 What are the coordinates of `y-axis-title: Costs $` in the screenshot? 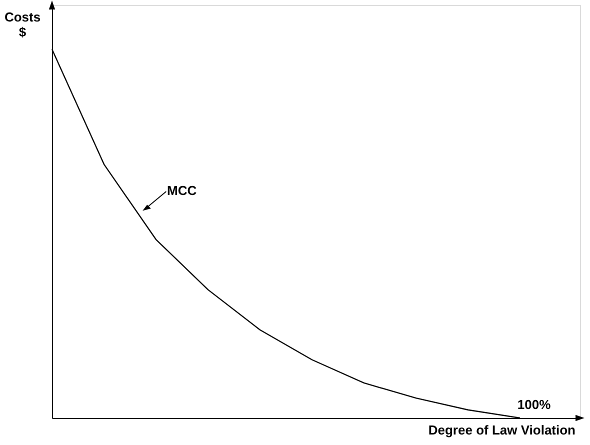 It's located at (22, 25).